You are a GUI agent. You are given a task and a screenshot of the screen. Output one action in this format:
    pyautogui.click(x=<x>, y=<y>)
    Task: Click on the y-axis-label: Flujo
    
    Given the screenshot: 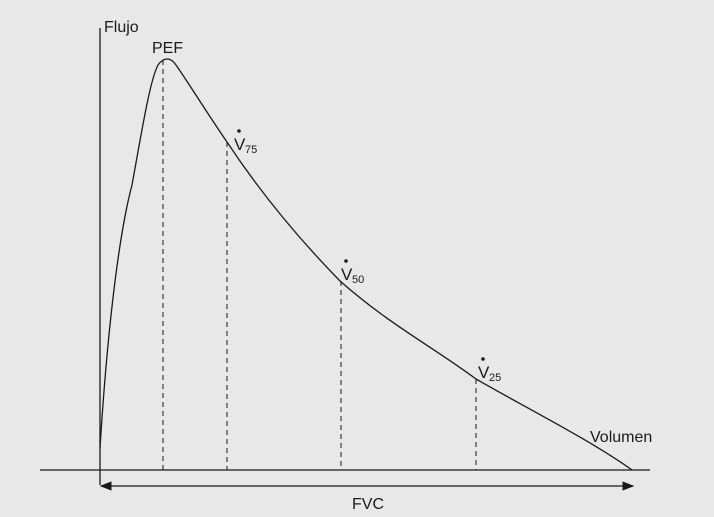 What is the action you would take?
    pyautogui.click(x=121, y=27)
    